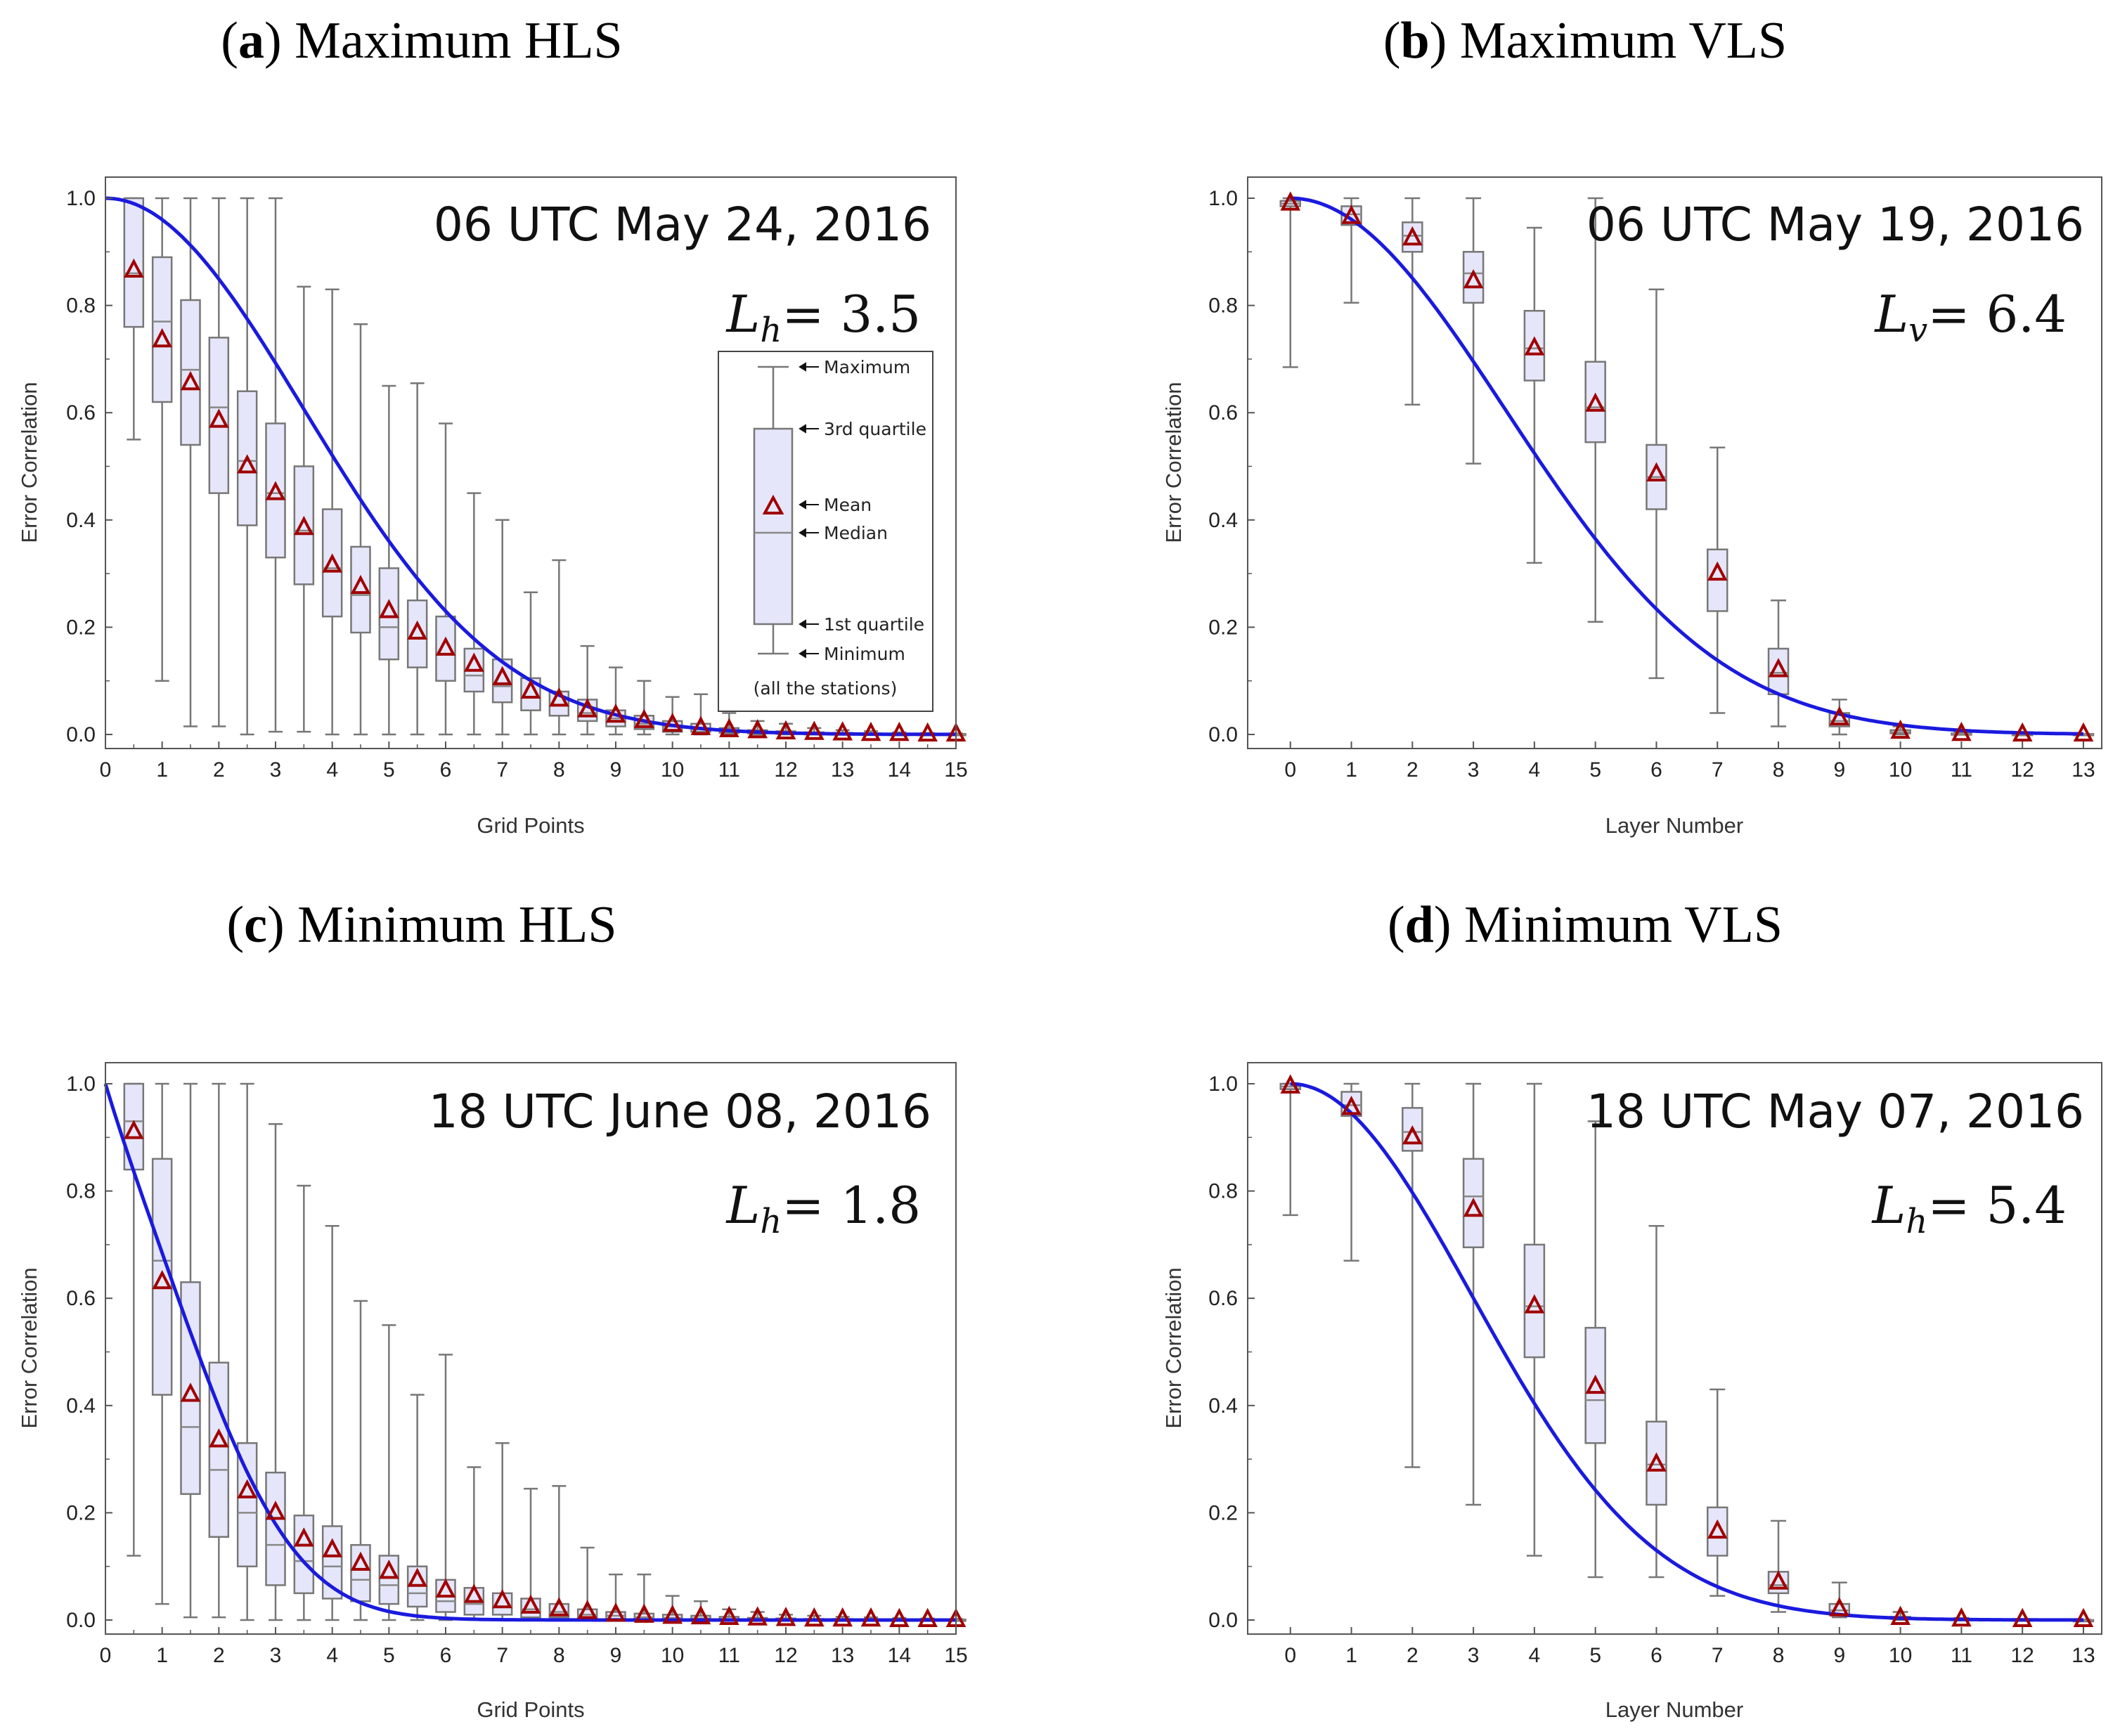 Image resolution: width=2120 pixels, height=1736 pixels. What do you see at coordinates (1839, 1656) in the screenshot?
I see `x-tick-label: 9` at bounding box center [1839, 1656].